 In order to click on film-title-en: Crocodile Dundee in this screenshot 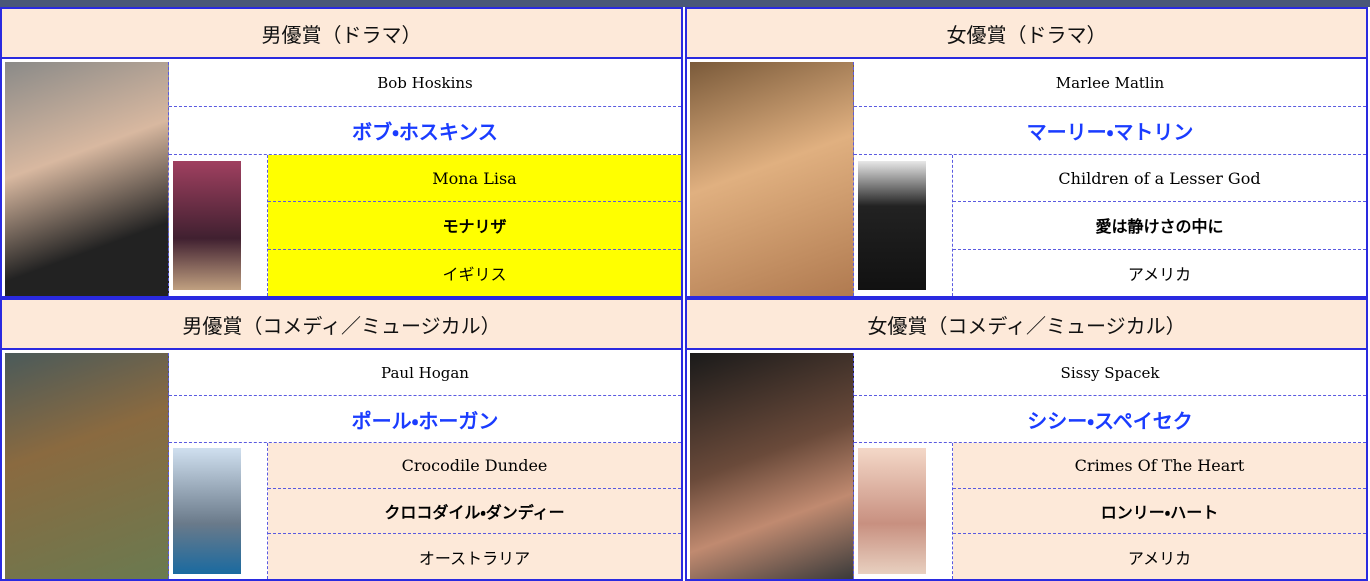, I will do `click(474, 466)`.